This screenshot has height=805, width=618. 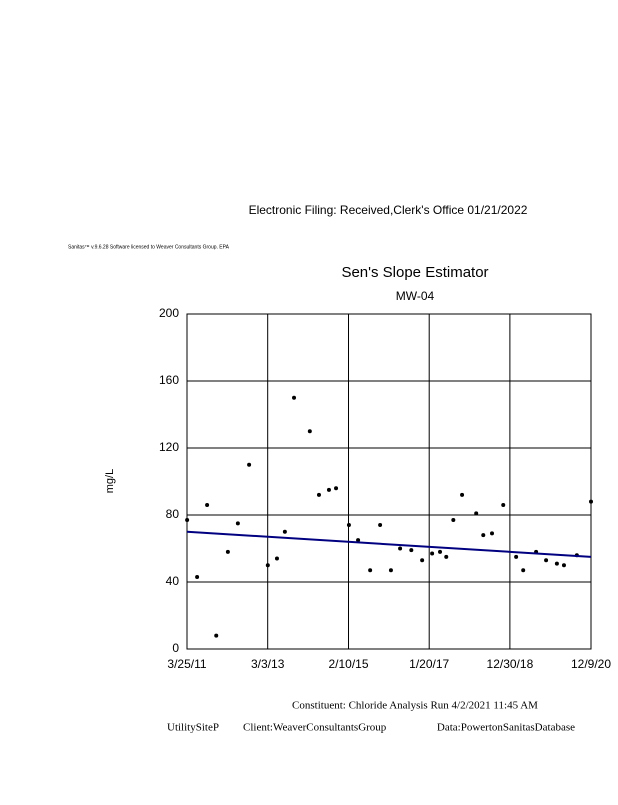 I want to click on y-tick-label: 80, so click(x=173, y=514).